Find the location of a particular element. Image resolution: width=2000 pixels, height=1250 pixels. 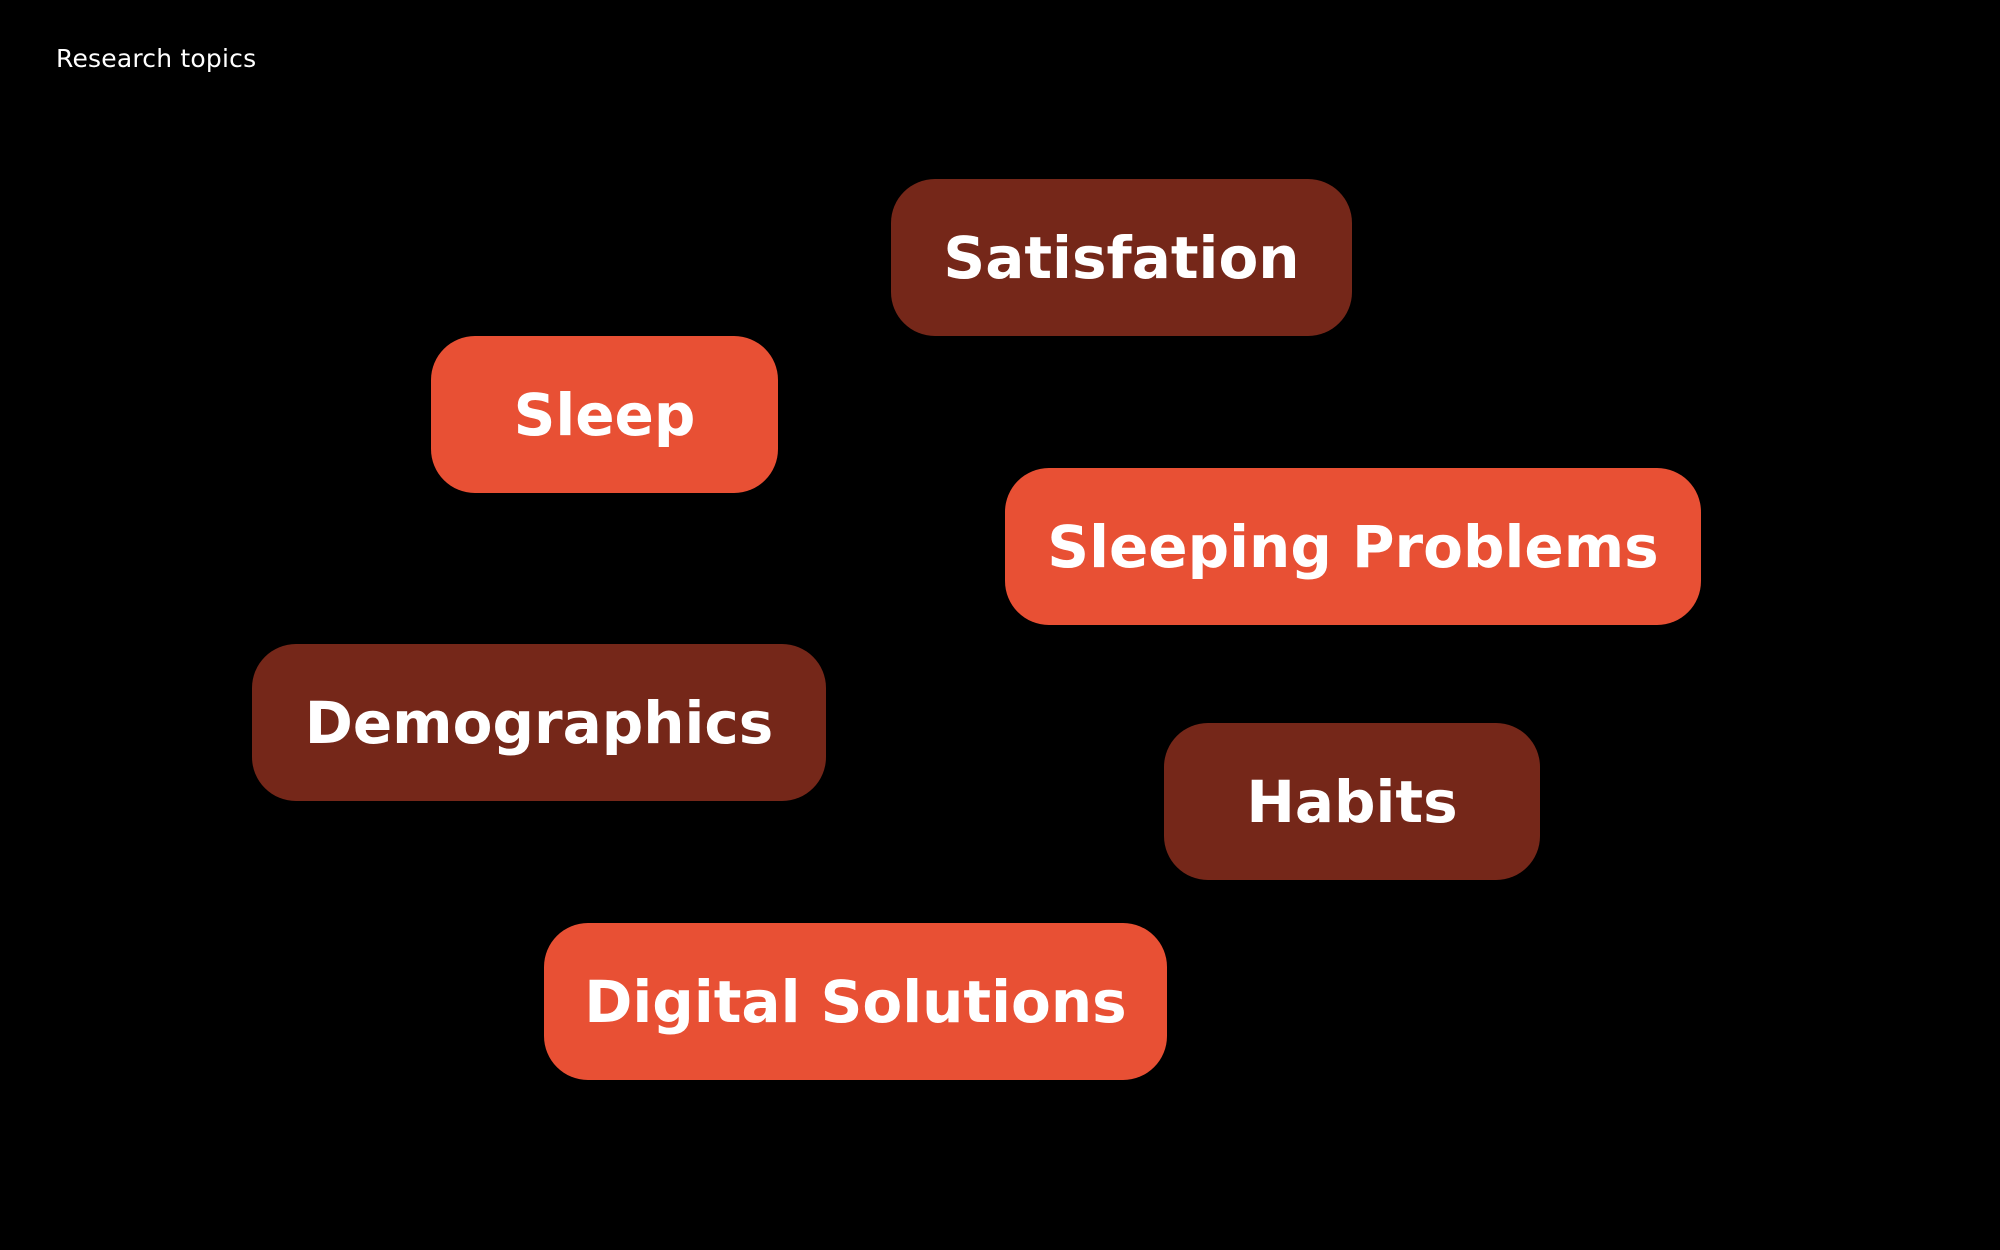

topic-tag-satisfation: Satisfation is located at coordinates (1121, 257).